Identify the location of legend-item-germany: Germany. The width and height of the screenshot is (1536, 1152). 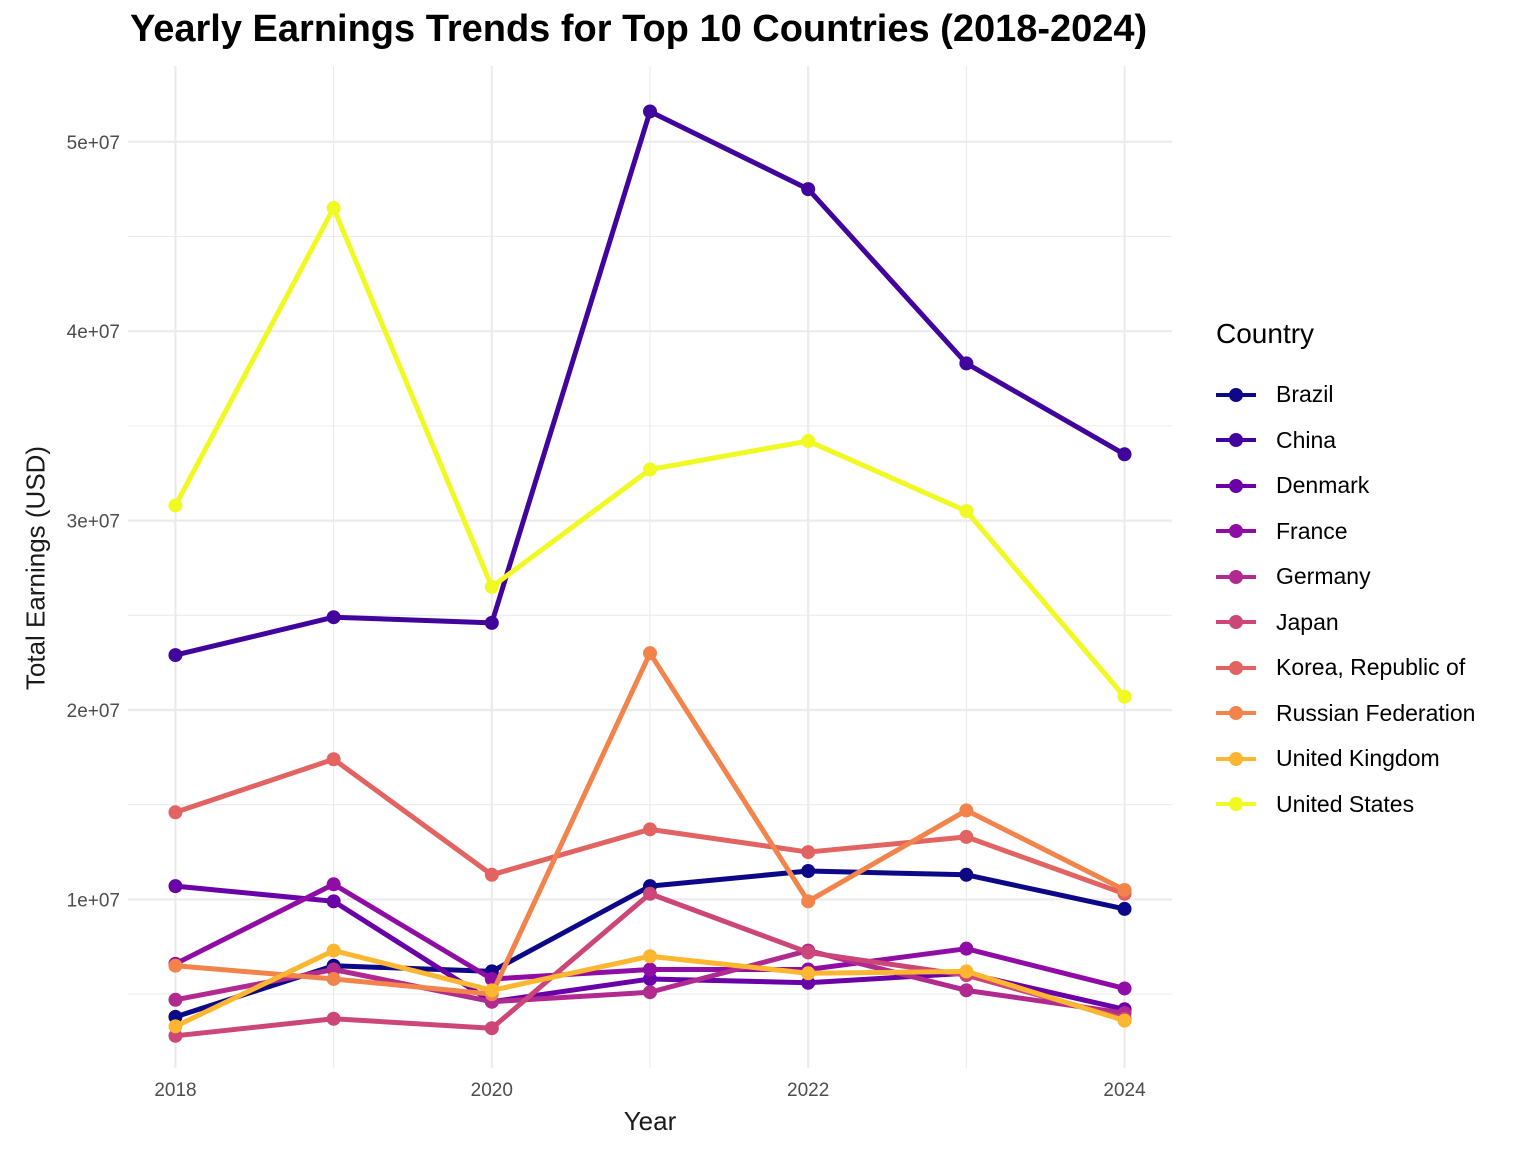
(1345, 577).